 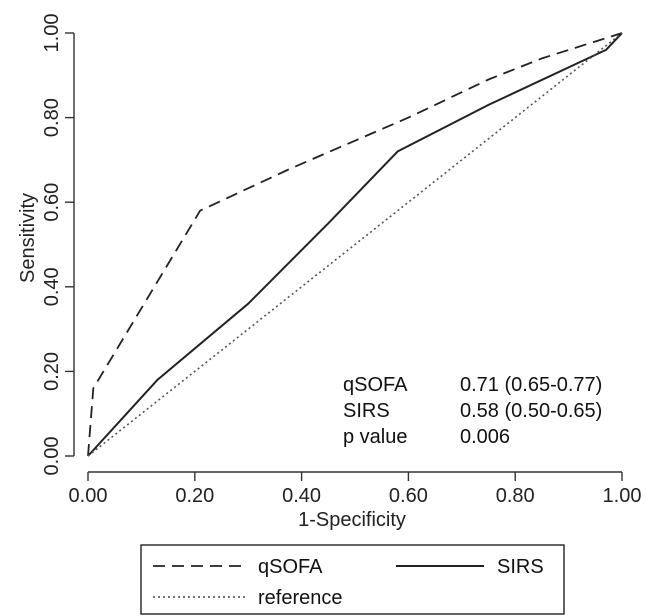 What do you see at coordinates (52, 117) in the screenshot?
I see `y-tick-label: 0.80` at bounding box center [52, 117].